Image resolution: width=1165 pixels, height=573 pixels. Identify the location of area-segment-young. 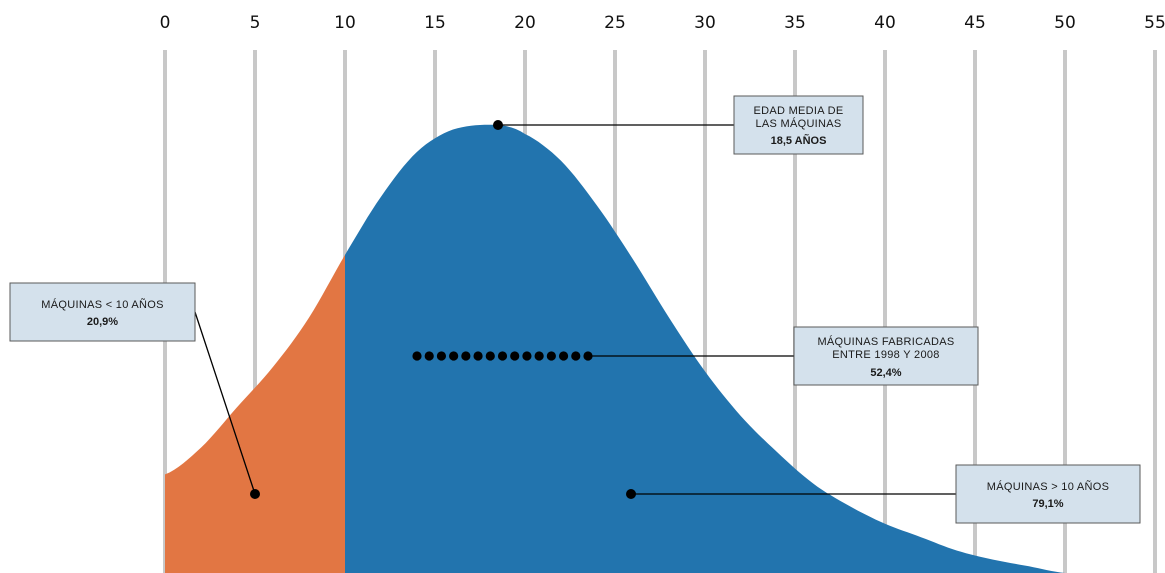
(255, 413).